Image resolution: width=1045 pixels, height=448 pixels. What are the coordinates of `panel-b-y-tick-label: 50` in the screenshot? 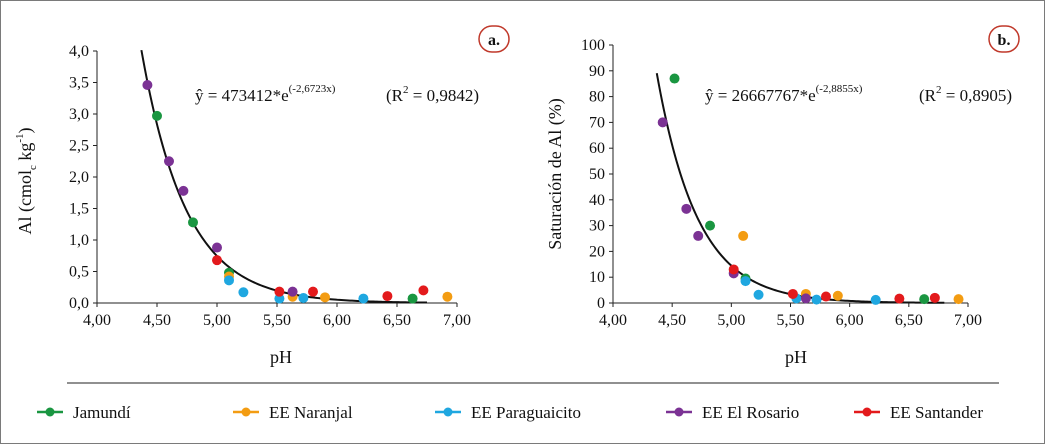 It's located at (597, 174).